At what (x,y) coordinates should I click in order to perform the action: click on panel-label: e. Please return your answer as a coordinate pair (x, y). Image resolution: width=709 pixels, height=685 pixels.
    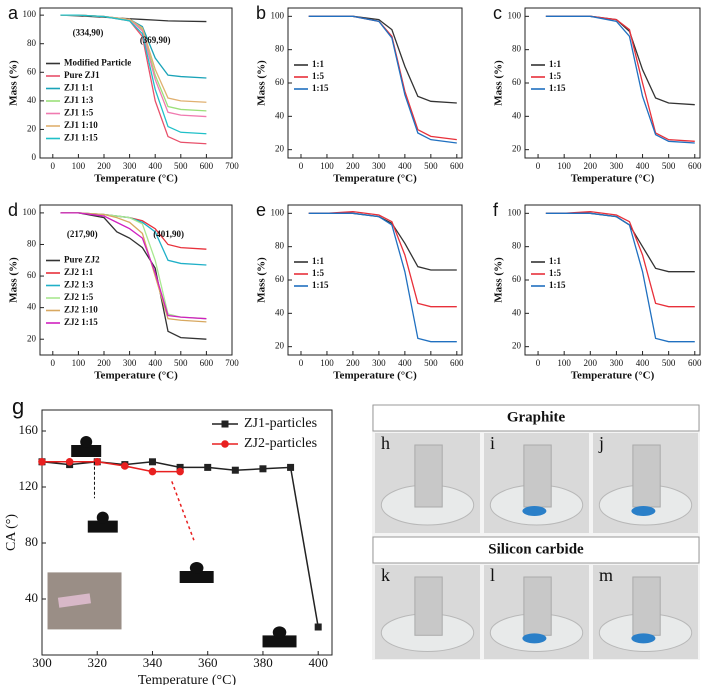
    Looking at the image, I should click on (261, 210).